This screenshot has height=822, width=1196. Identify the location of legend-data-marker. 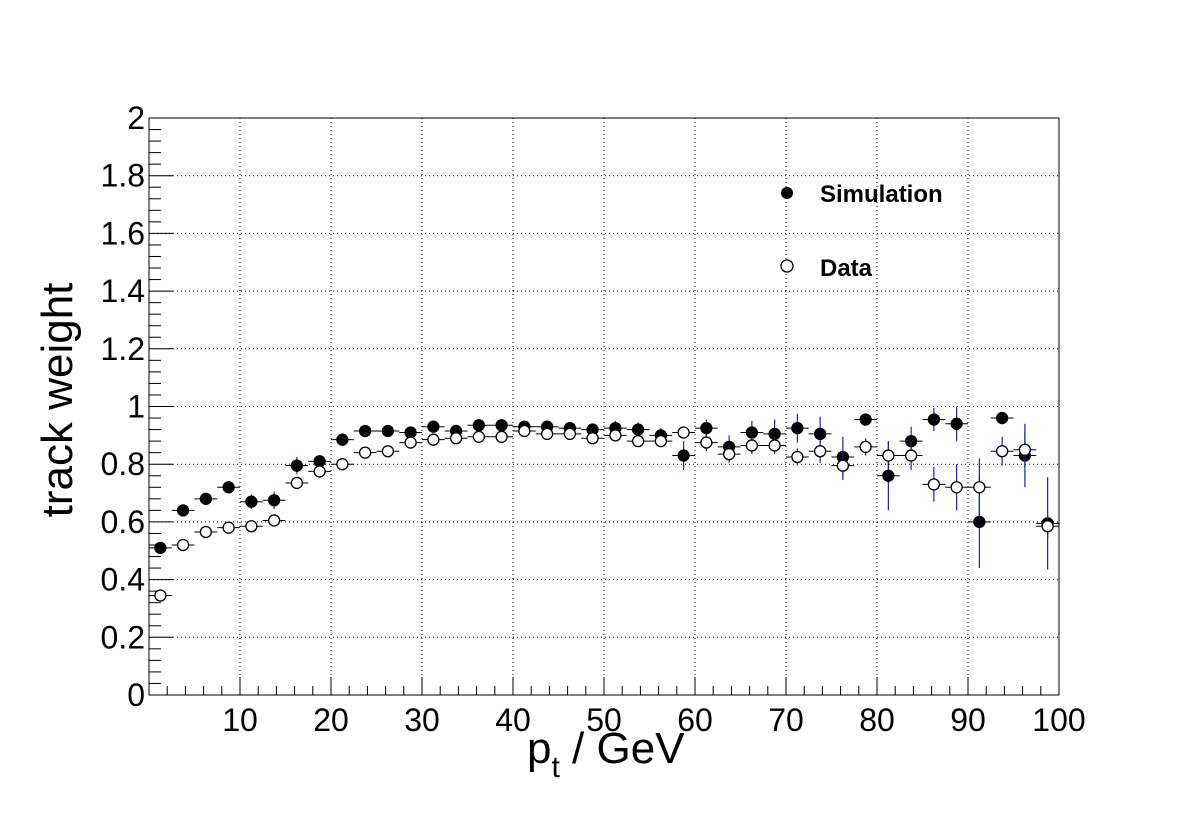
(787, 266).